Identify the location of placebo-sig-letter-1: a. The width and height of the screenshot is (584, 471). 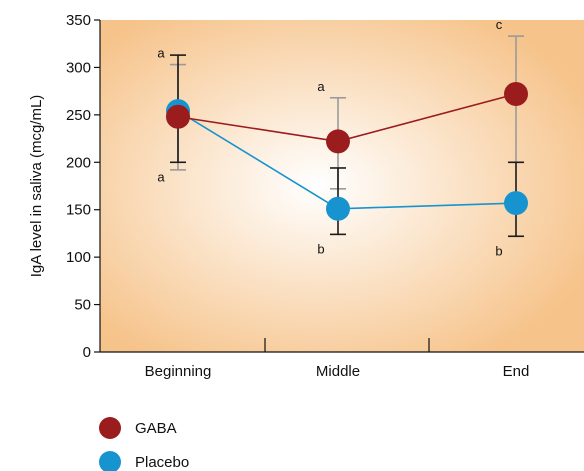
(161, 176).